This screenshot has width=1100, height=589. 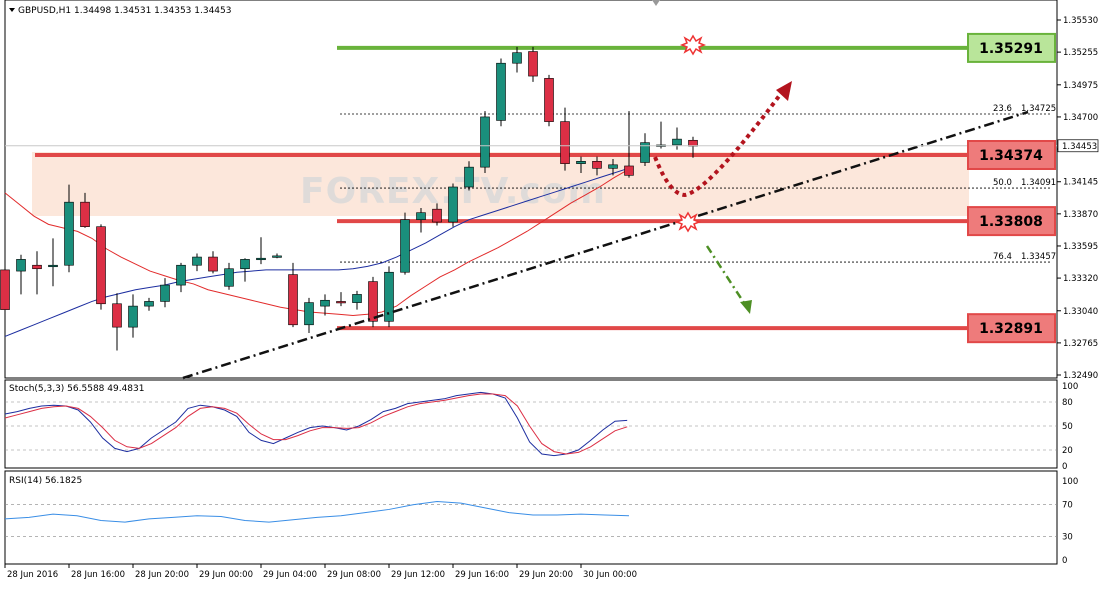 I want to click on ma-fast-line, so click(x=316, y=242).